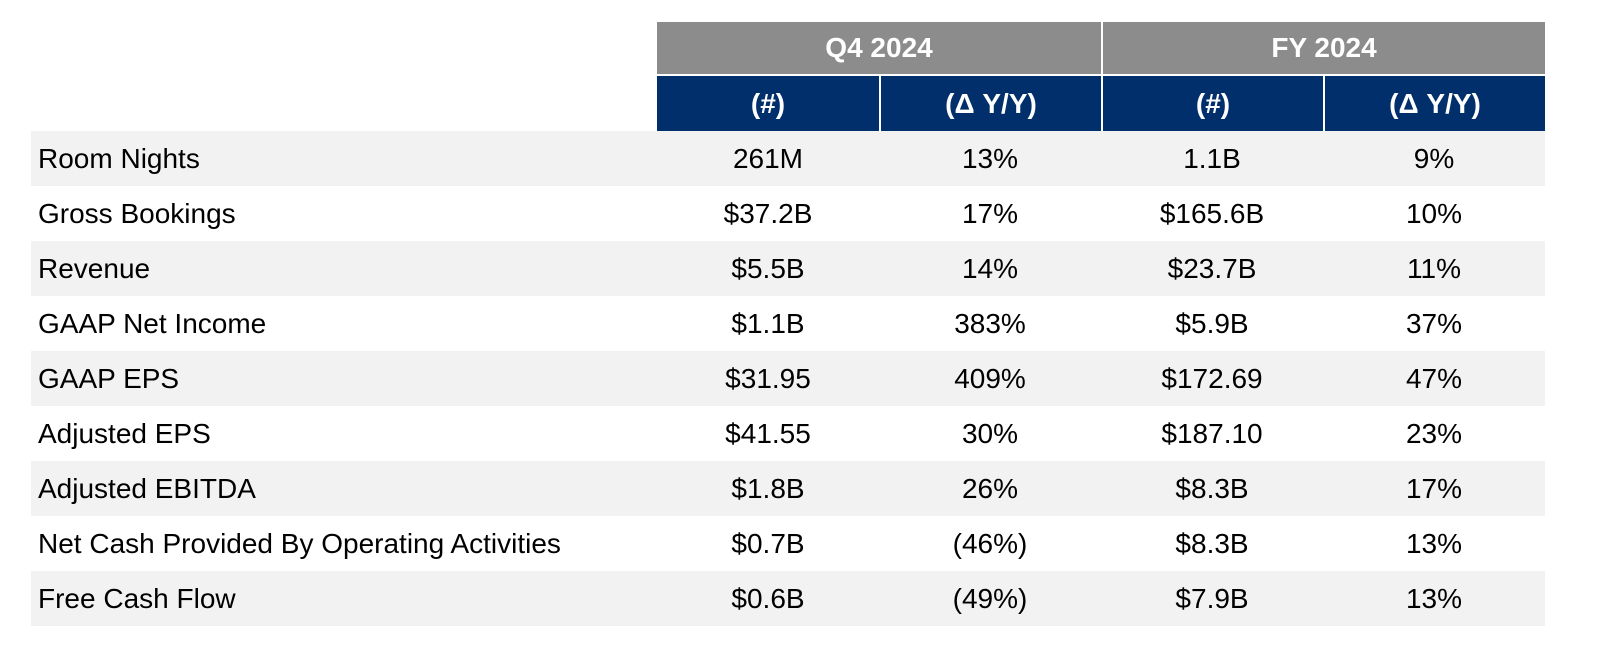 This screenshot has height=660, width=1598. I want to click on fy-value-cell: $187.10, so click(1212, 433).